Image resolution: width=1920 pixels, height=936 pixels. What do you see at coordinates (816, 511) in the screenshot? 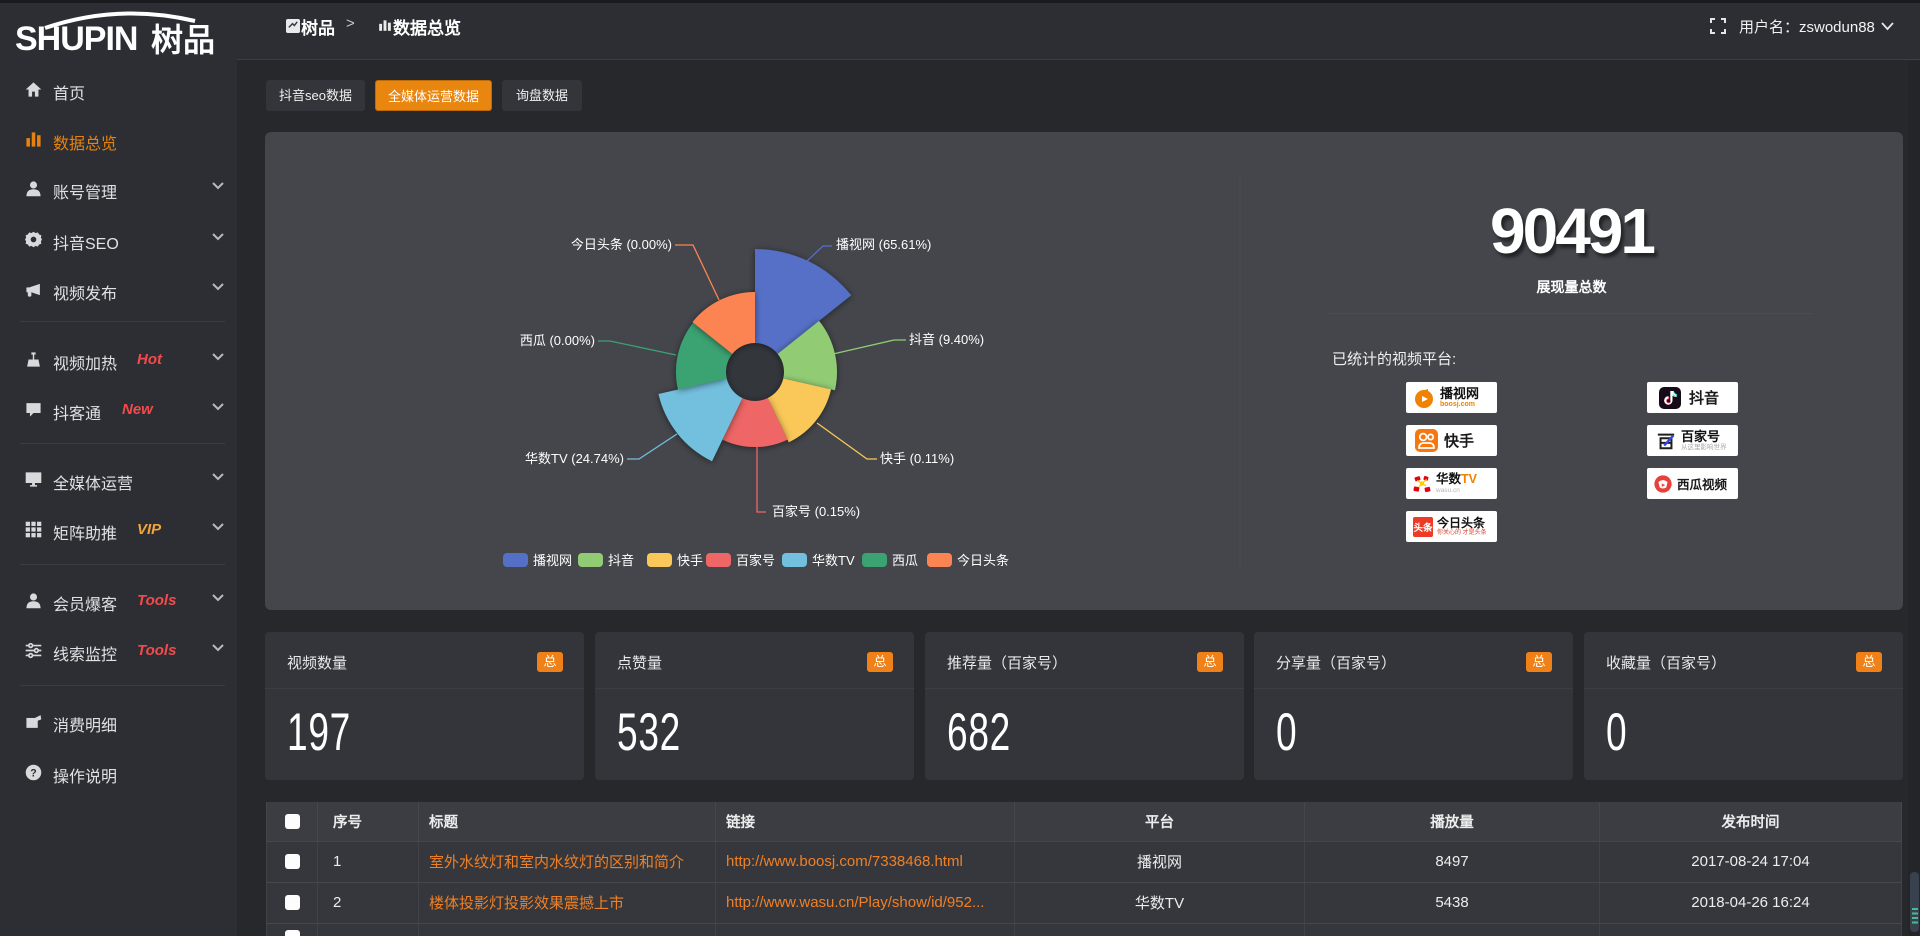
I see `svg-text: 百家号 (0.15%)` at bounding box center [816, 511].